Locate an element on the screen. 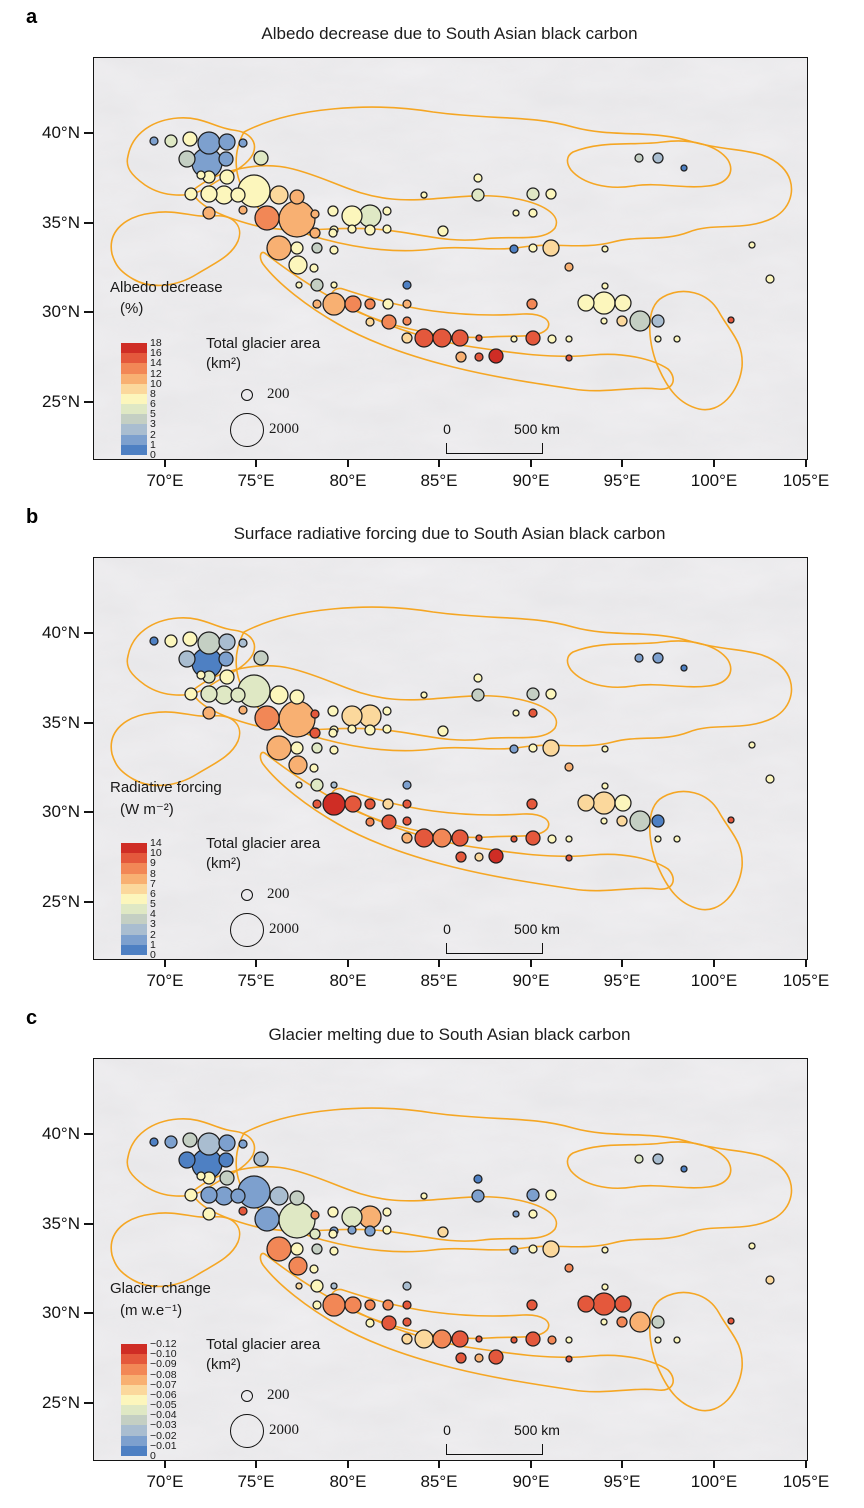  color-legend-title: Radiative forcing is located at coordinates (166, 787).